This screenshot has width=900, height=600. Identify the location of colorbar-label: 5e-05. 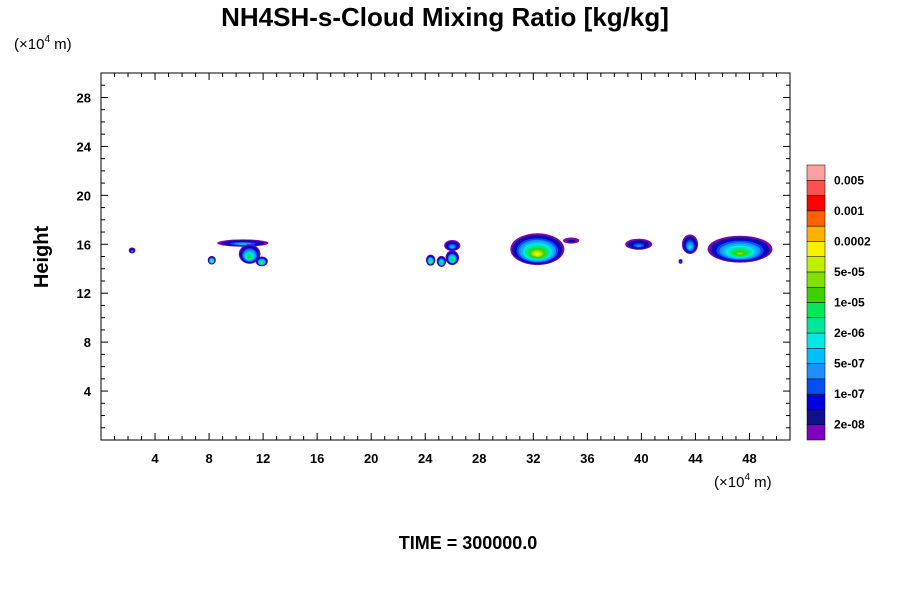
(849, 272).